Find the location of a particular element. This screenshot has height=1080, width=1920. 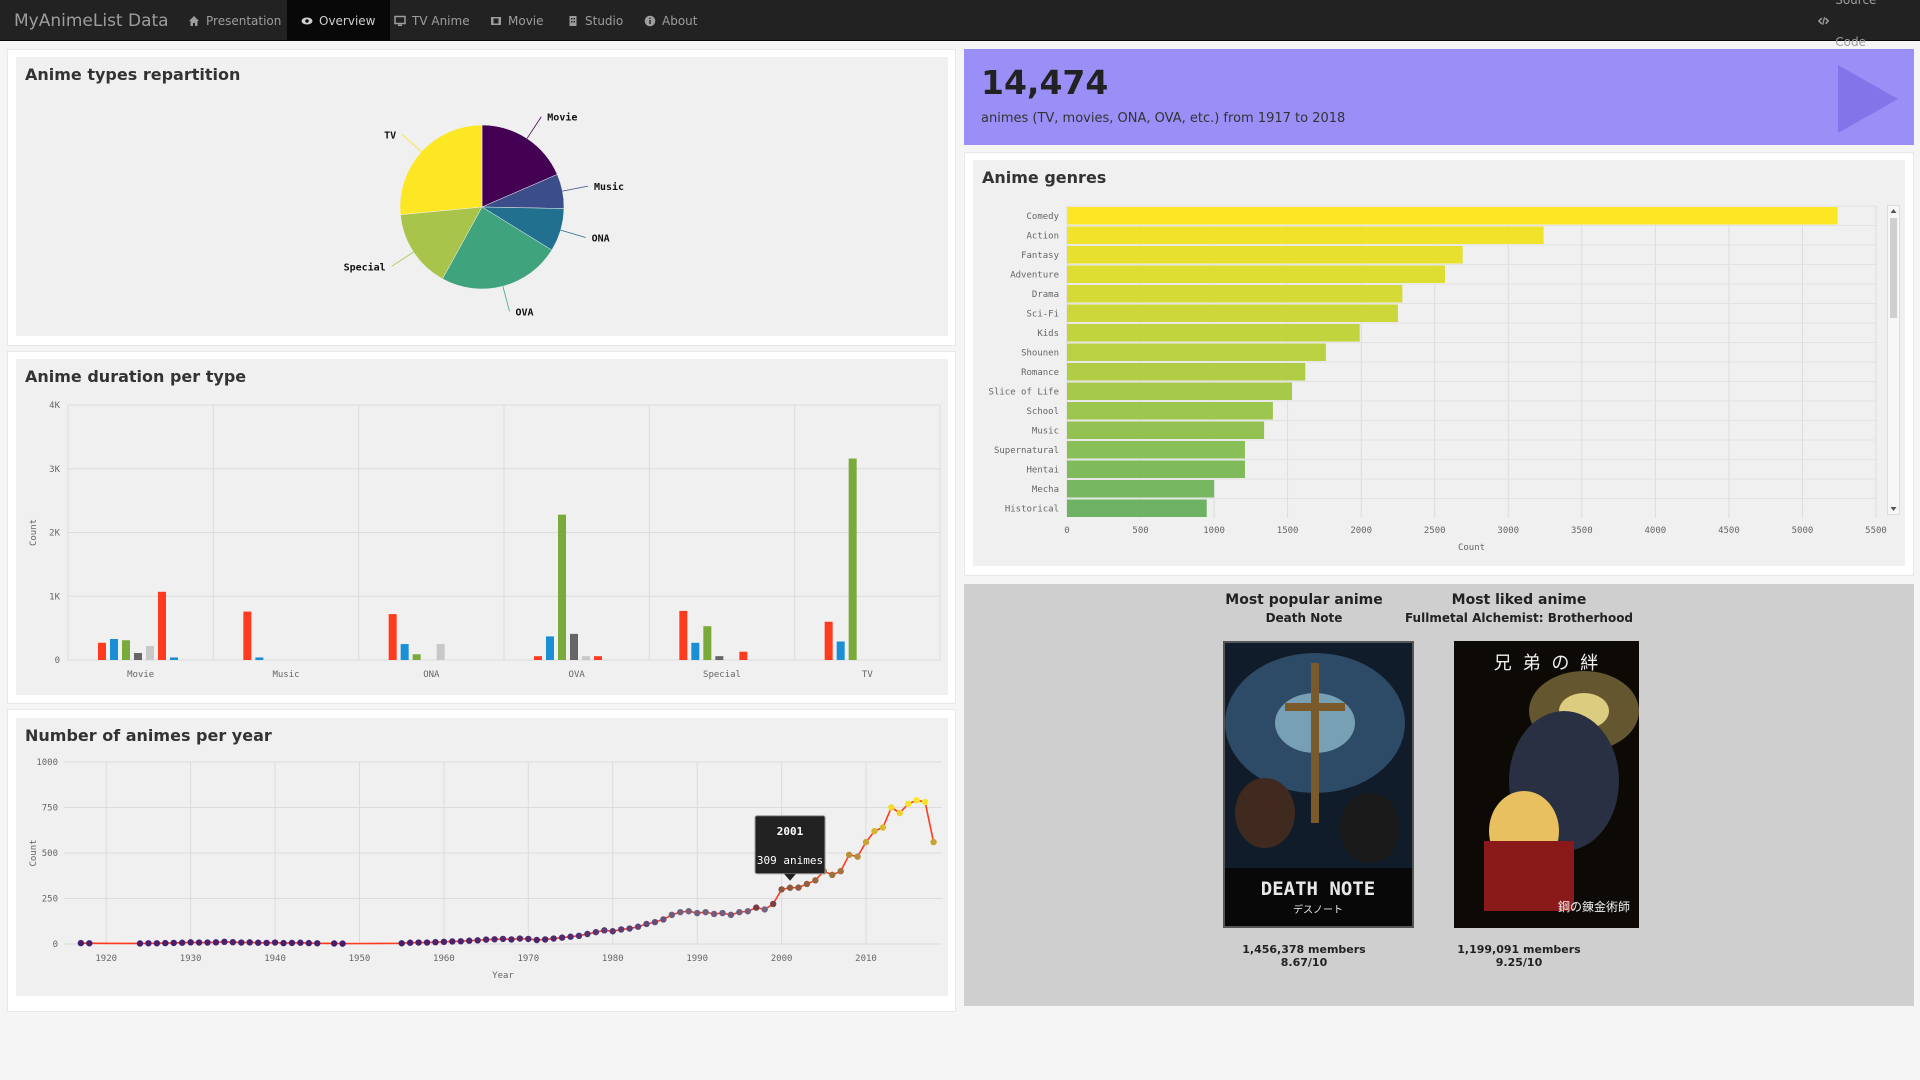

nav-about: About is located at coordinates (670, 20).